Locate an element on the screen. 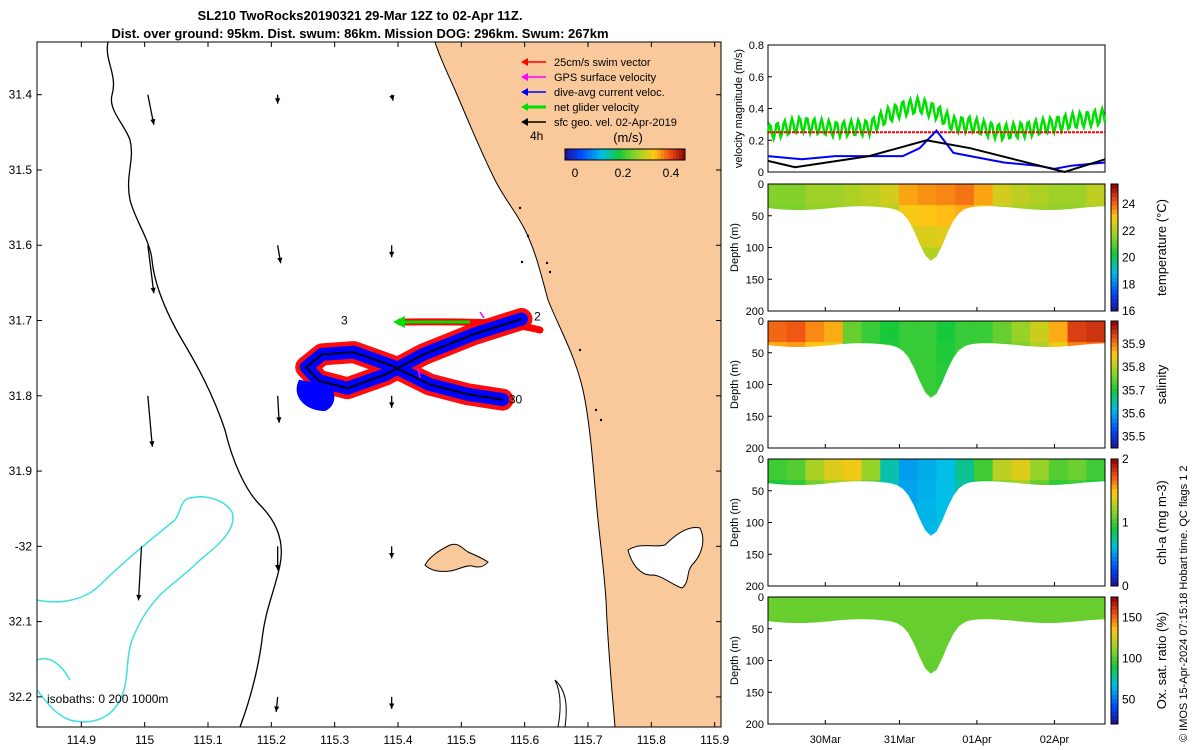  section-ylabel-1: Depth (m) is located at coordinates (735, 384).